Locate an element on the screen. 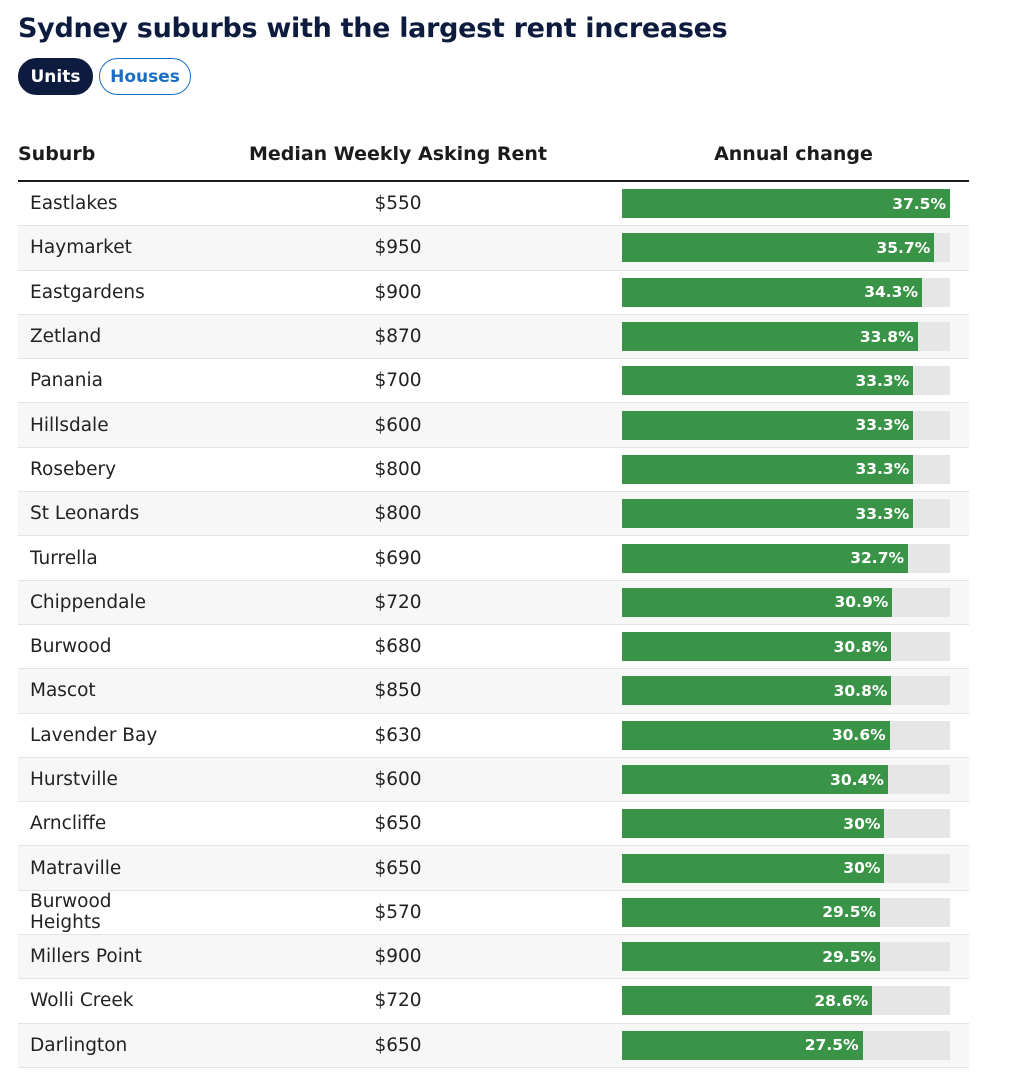  annual-change-cell: 30.8% is located at coordinates (793, 691).